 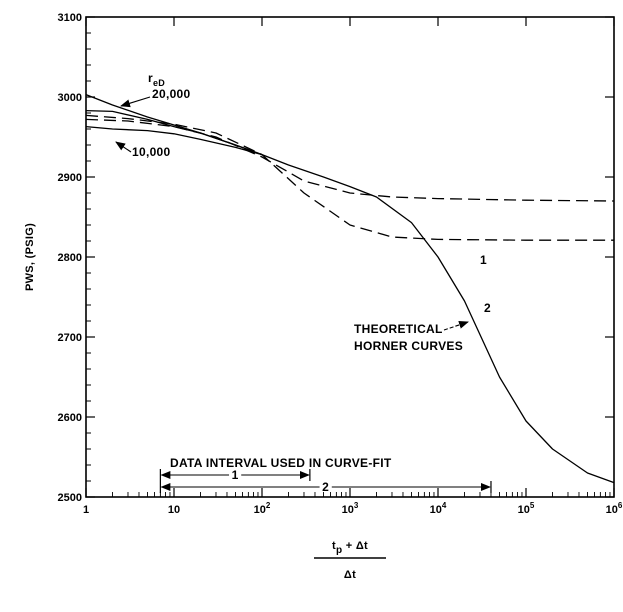 What do you see at coordinates (614, 508) in the screenshot?
I see `x-tick-label: 10⁶` at bounding box center [614, 508].